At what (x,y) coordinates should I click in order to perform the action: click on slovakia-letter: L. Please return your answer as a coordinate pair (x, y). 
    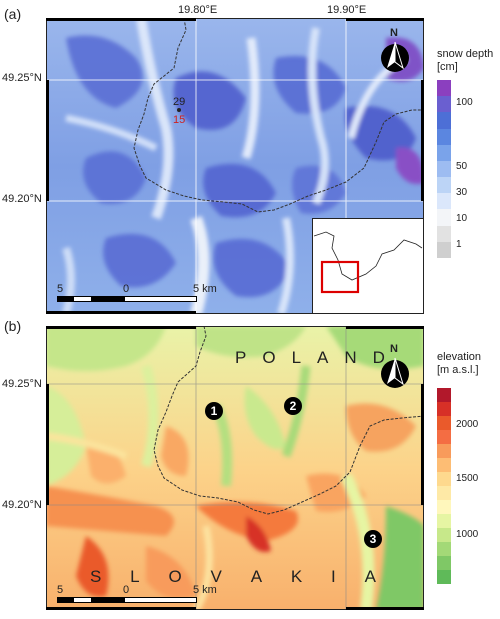
    Looking at the image, I should click on (135, 576).